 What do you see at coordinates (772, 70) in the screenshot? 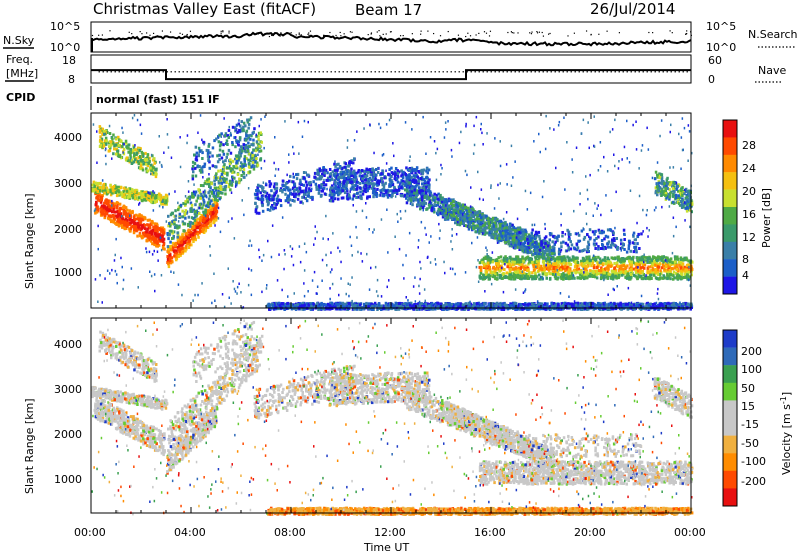
I see `nave-label: Nave` at bounding box center [772, 70].